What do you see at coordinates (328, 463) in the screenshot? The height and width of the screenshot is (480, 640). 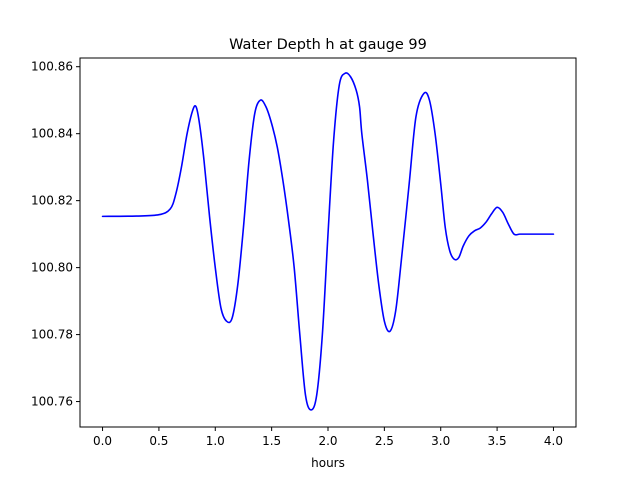 I see `x-axis-label: hours` at bounding box center [328, 463].